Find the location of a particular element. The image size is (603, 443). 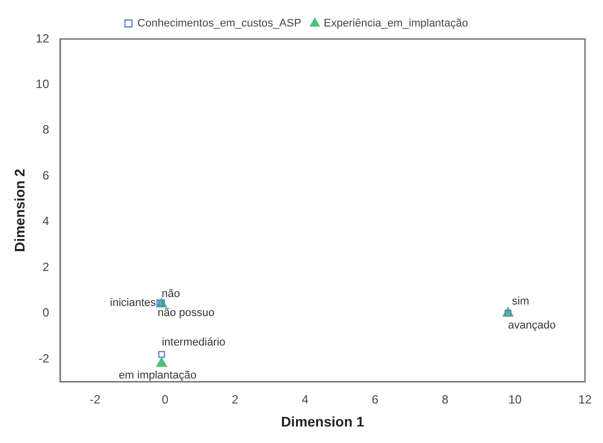

x-tick-label: -2 is located at coordinates (95, 399).